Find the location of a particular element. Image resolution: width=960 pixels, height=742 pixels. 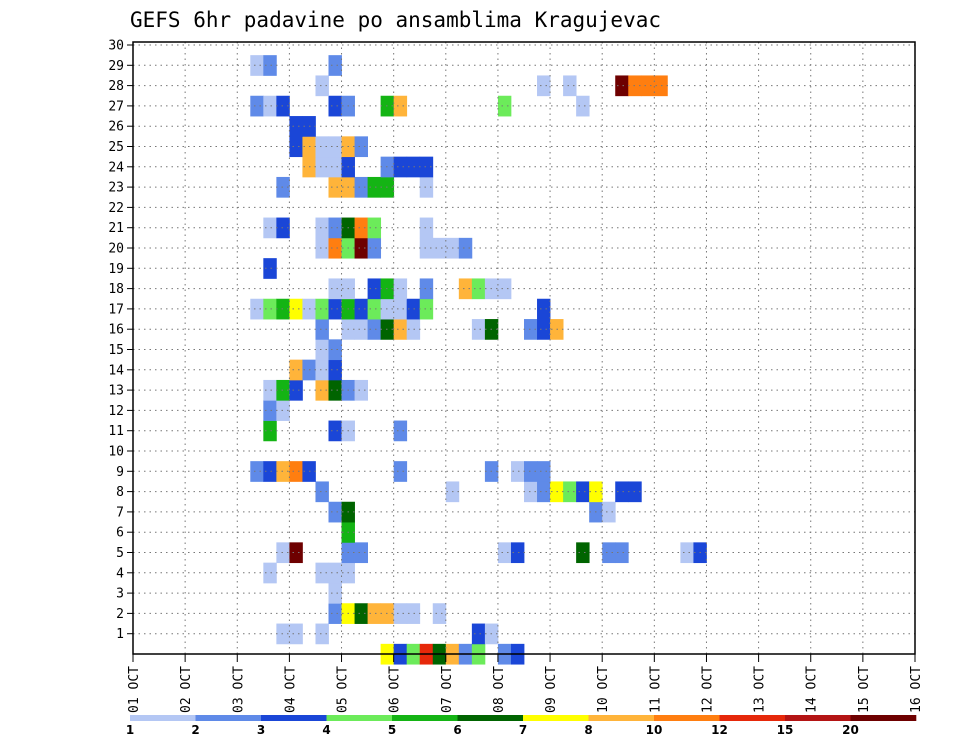

y-tick-label: 17 is located at coordinates (116, 309).